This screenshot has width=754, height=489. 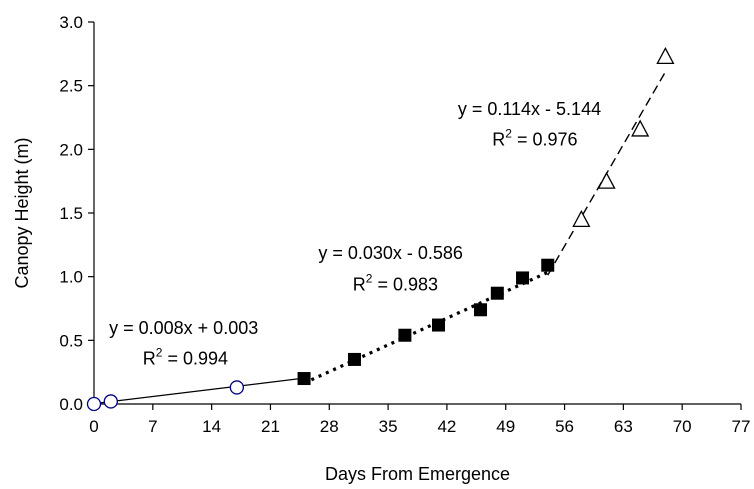 I want to click on r-squared-series-2: R2 = 0.983, so click(x=395, y=283).